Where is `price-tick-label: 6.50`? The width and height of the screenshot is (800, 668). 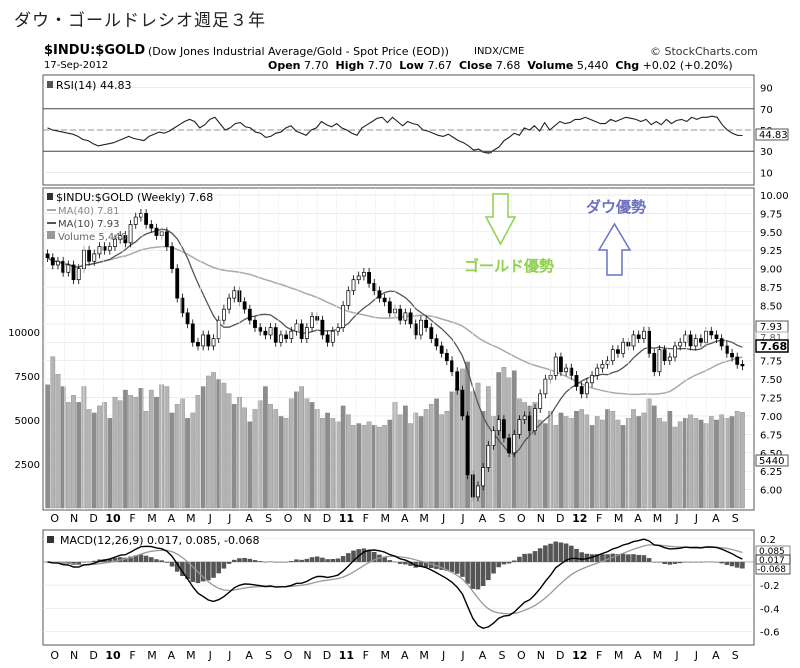
price-tick-label: 6.50 is located at coordinates (771, 454).